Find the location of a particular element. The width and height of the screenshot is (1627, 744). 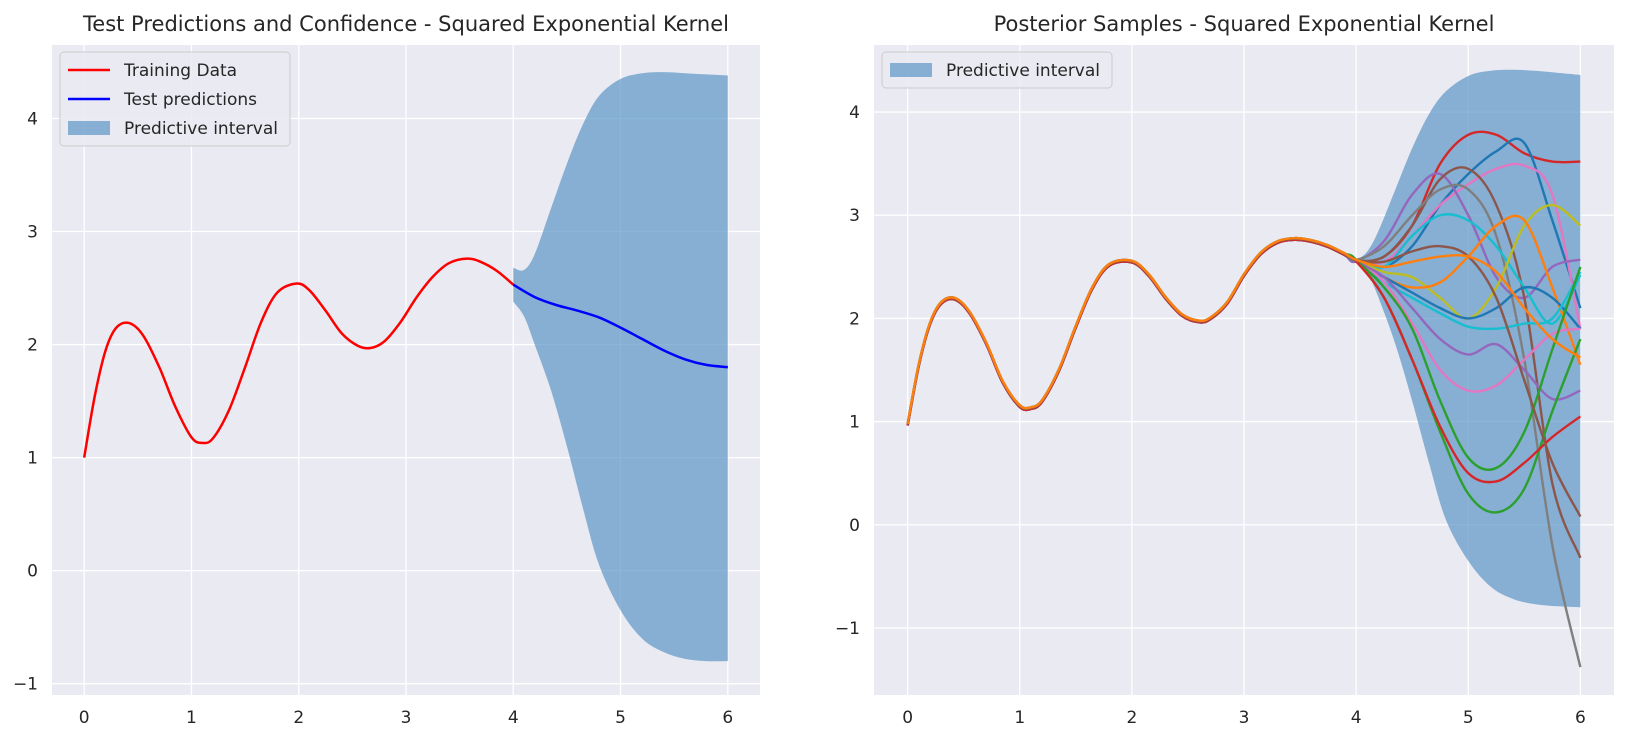

posterior-sample-line is located at coordinates (1244, 330).